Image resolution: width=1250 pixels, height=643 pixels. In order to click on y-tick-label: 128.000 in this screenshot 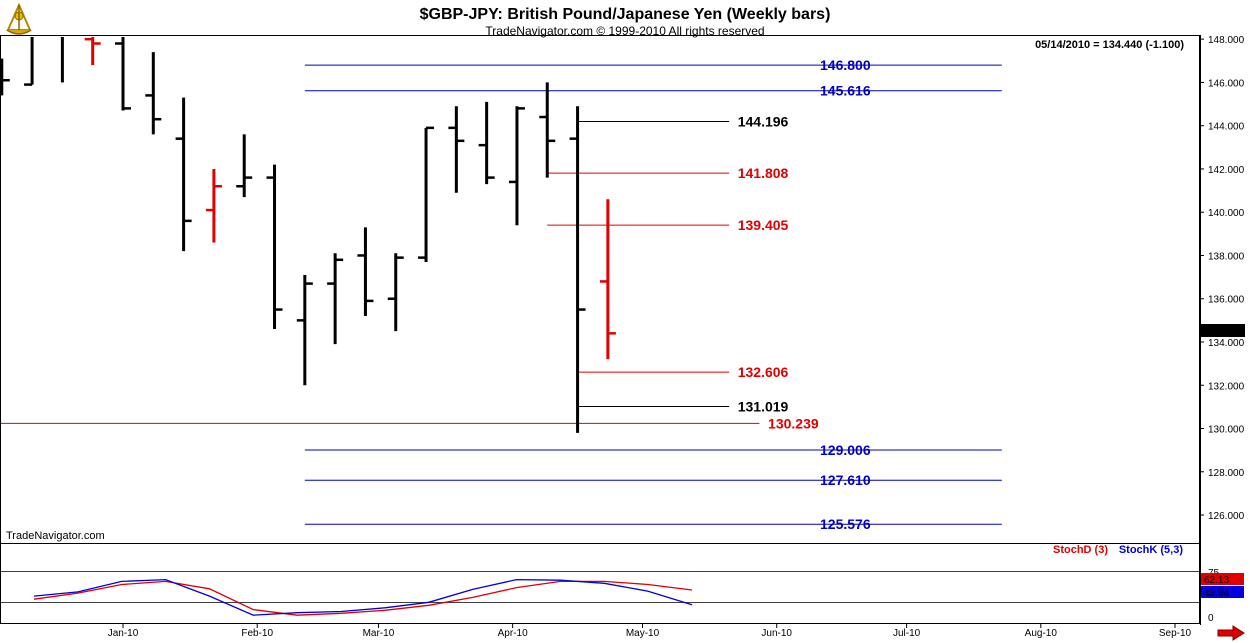, I will do `click(1226, 473)`.